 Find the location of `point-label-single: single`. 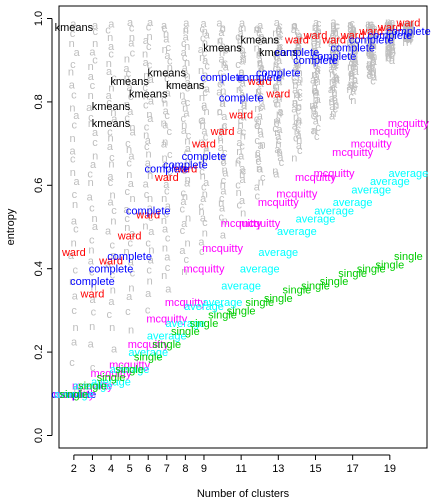

point-label-single: single is located at coordinates (371, 270).